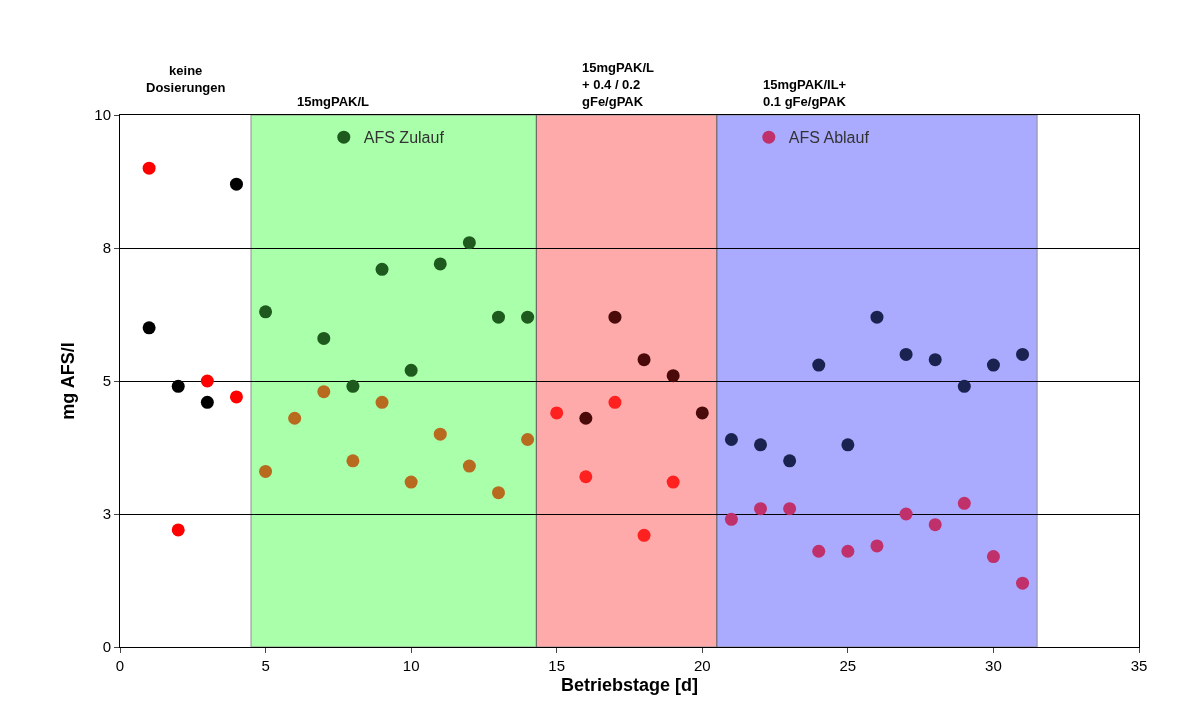 Image resolution: width=1189 pixels, height=707 pixels. I want to click on band-label: 15mgPAK/IL+ 0.1 gFe/gPAK, so click(805, 93).